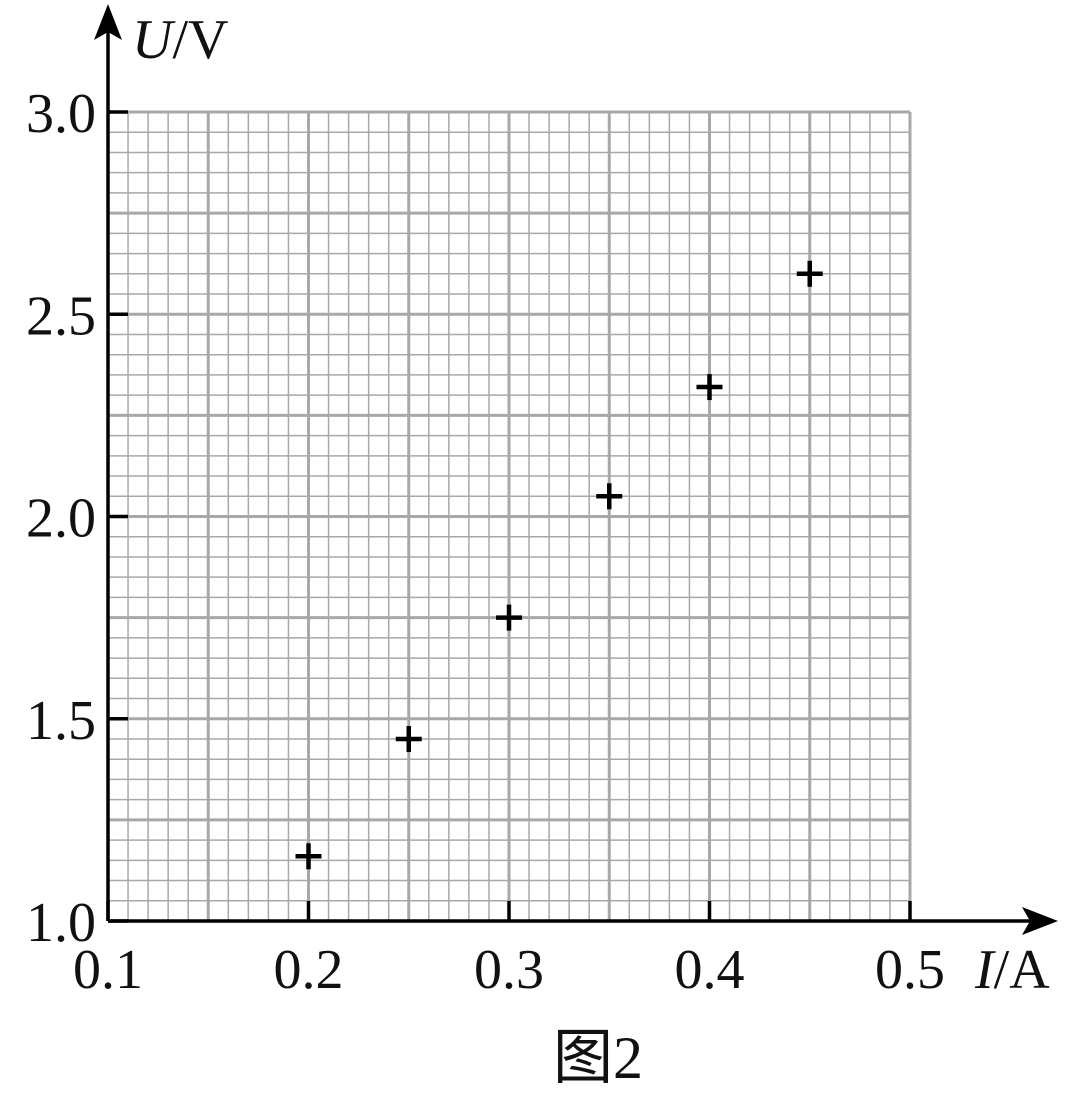 The image size is (1080, 1094). What do you see at coordinates (910, 970) in the screenshot?
I see `x-tick-label: 0.5` at bounding box center [910, 970].